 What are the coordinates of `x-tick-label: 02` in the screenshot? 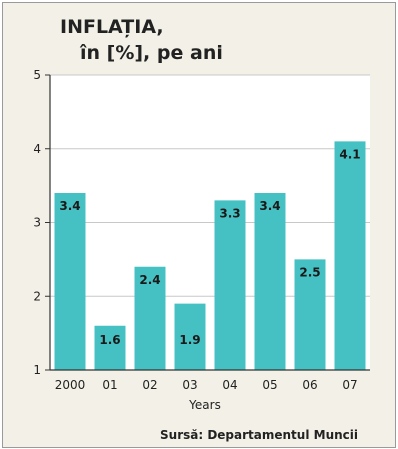 It's located at (149, 385).